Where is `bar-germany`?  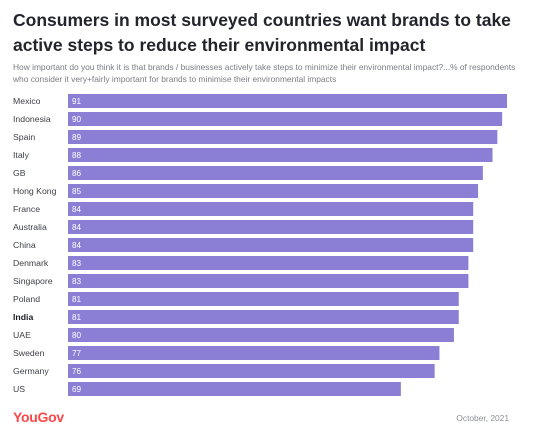
bar-germany is located at coordinates (251, 371).